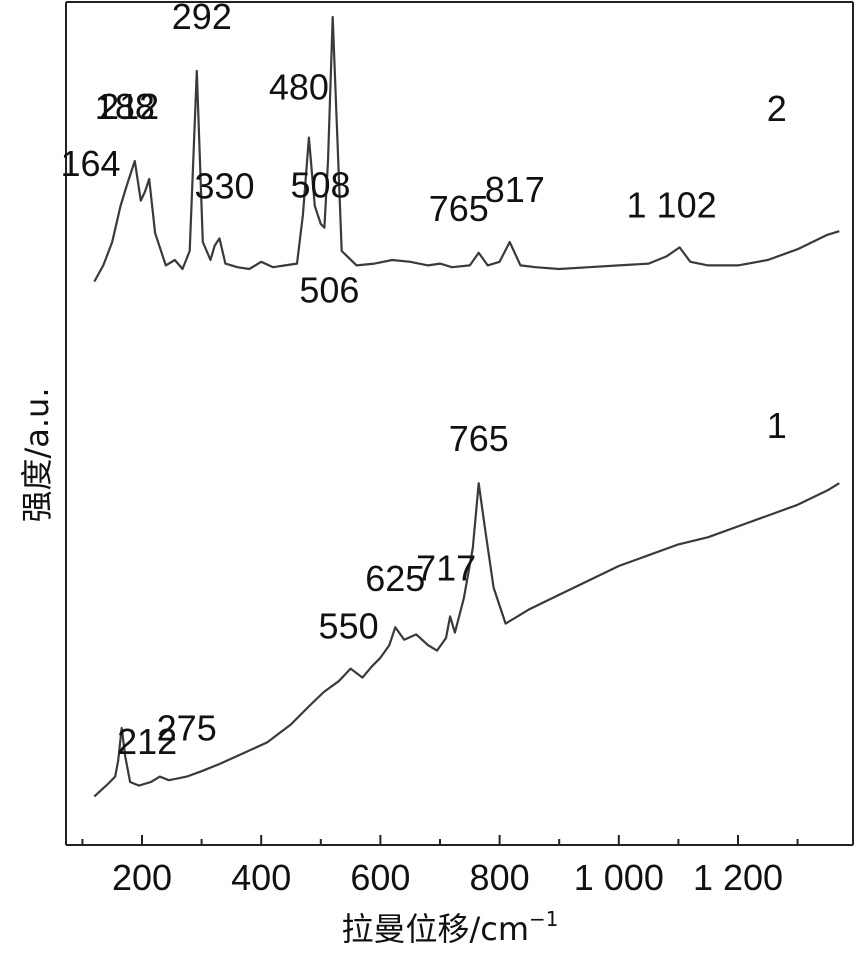  Describe the element at coordinates (380, 877) in the screenshot. I see `x-tick-label: 600` at that location.